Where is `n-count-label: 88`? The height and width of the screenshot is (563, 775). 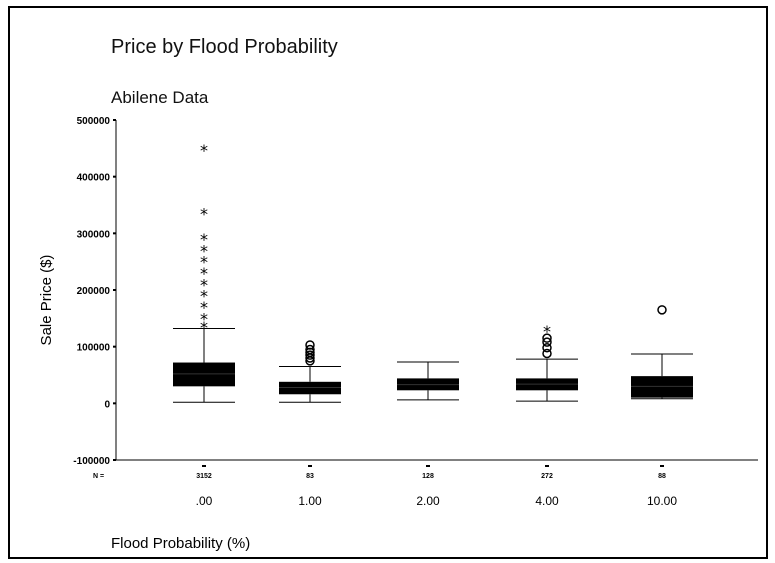
n-count-label: 88 is located at coordinates (662, 476).